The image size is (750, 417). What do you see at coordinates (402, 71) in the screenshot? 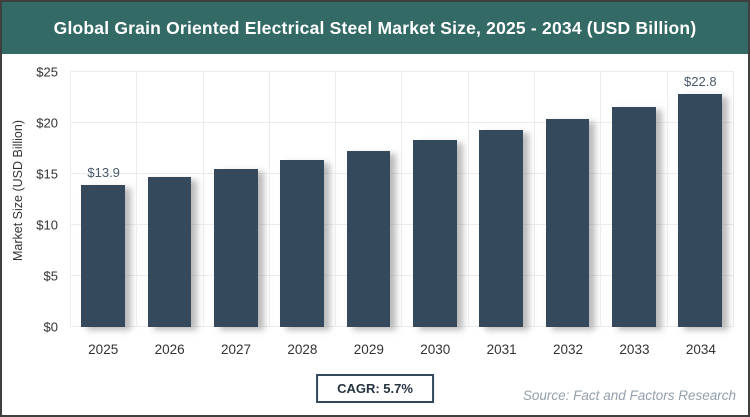
I see `gridline` at bounding box center [402, 71].